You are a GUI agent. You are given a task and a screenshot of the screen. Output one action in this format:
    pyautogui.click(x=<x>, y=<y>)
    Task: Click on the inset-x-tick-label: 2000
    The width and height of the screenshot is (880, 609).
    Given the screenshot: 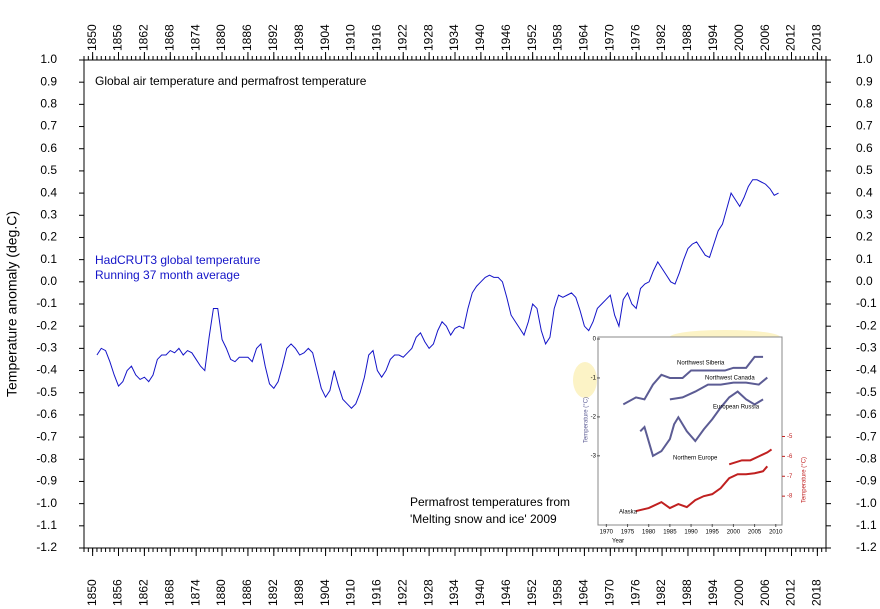 What is the action you would take?
    pyautogui.click(x=734, y=533)
    